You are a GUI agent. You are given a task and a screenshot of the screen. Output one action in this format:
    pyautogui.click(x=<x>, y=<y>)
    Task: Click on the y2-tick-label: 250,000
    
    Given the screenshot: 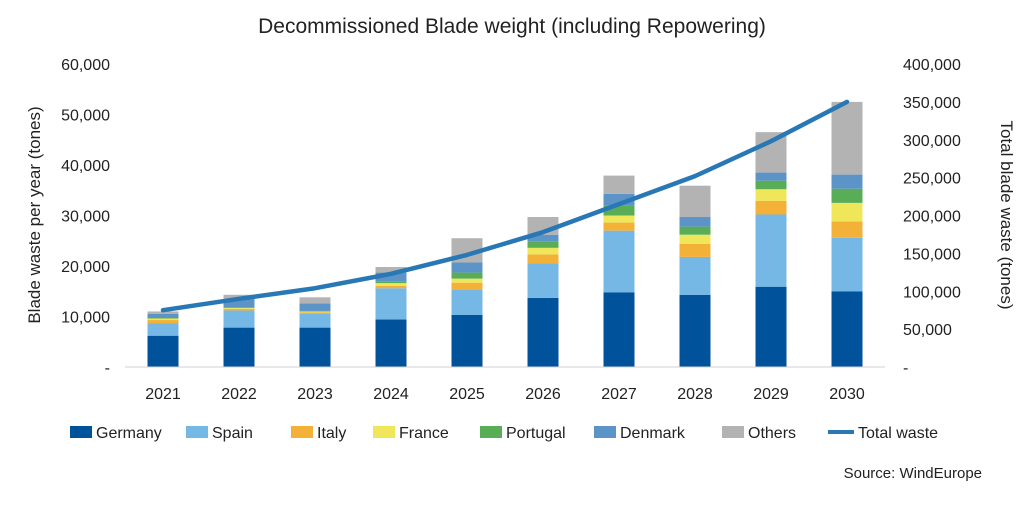 What is the action you would take?
    pyautogui.click(x=932, y=179)
    